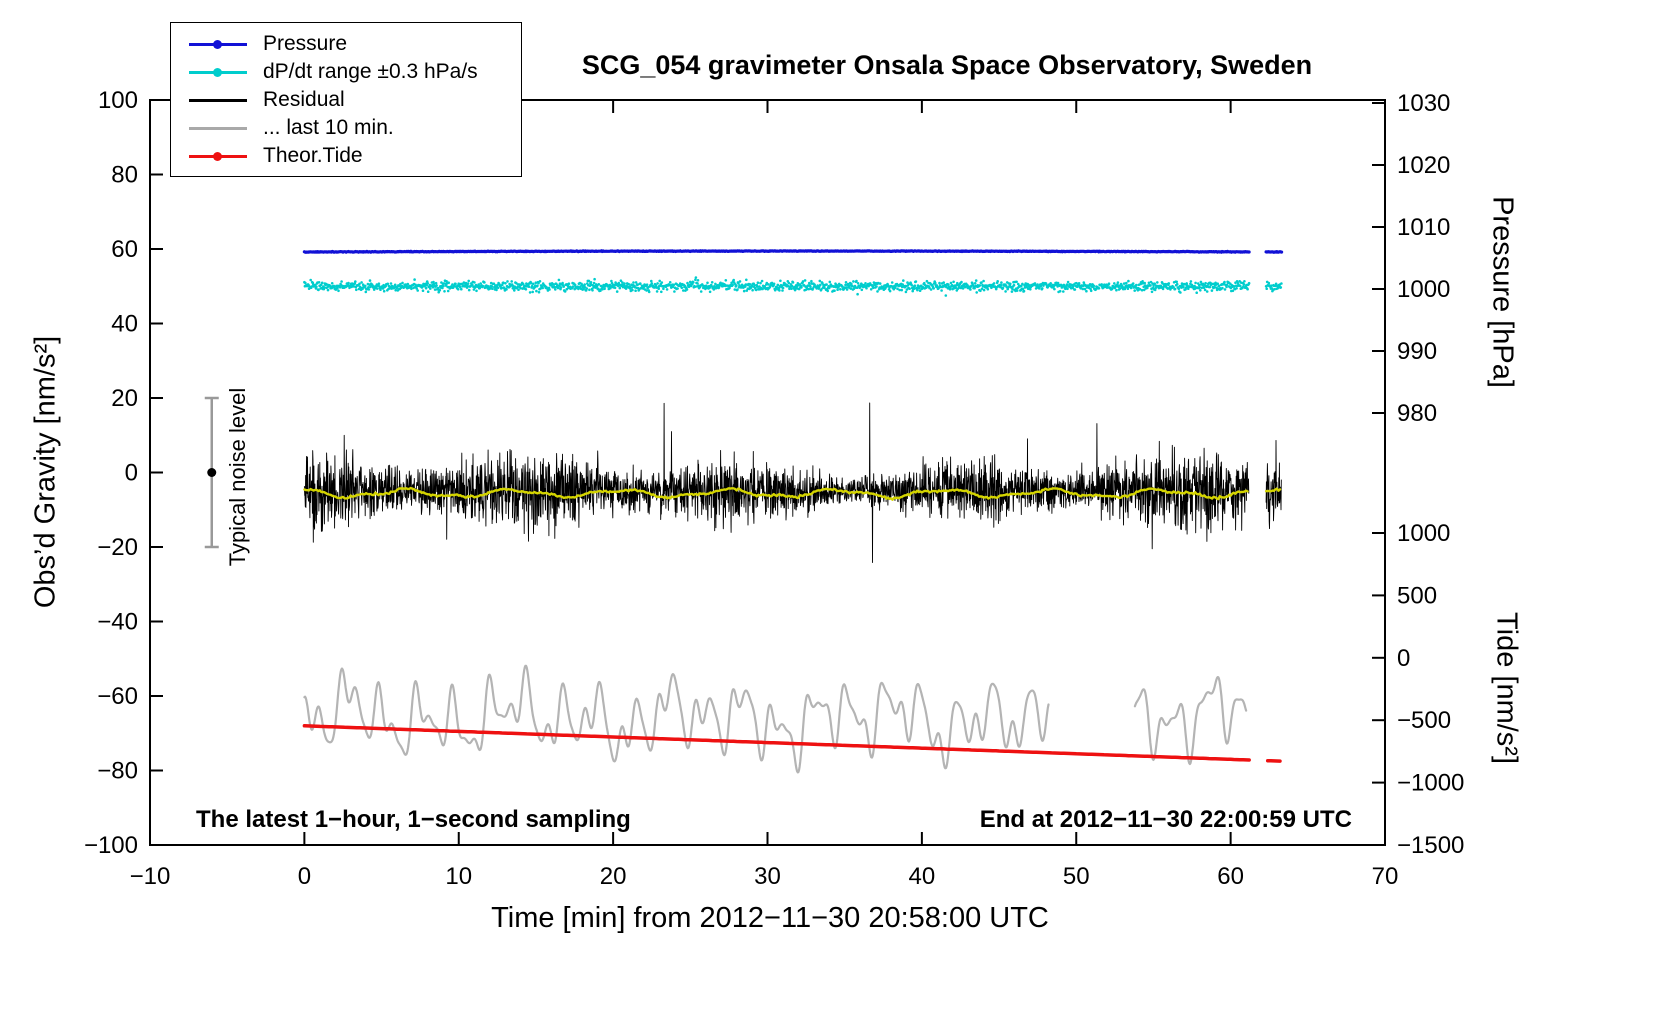  I want to click on x-tick-label: 50, so click(1076, 876).